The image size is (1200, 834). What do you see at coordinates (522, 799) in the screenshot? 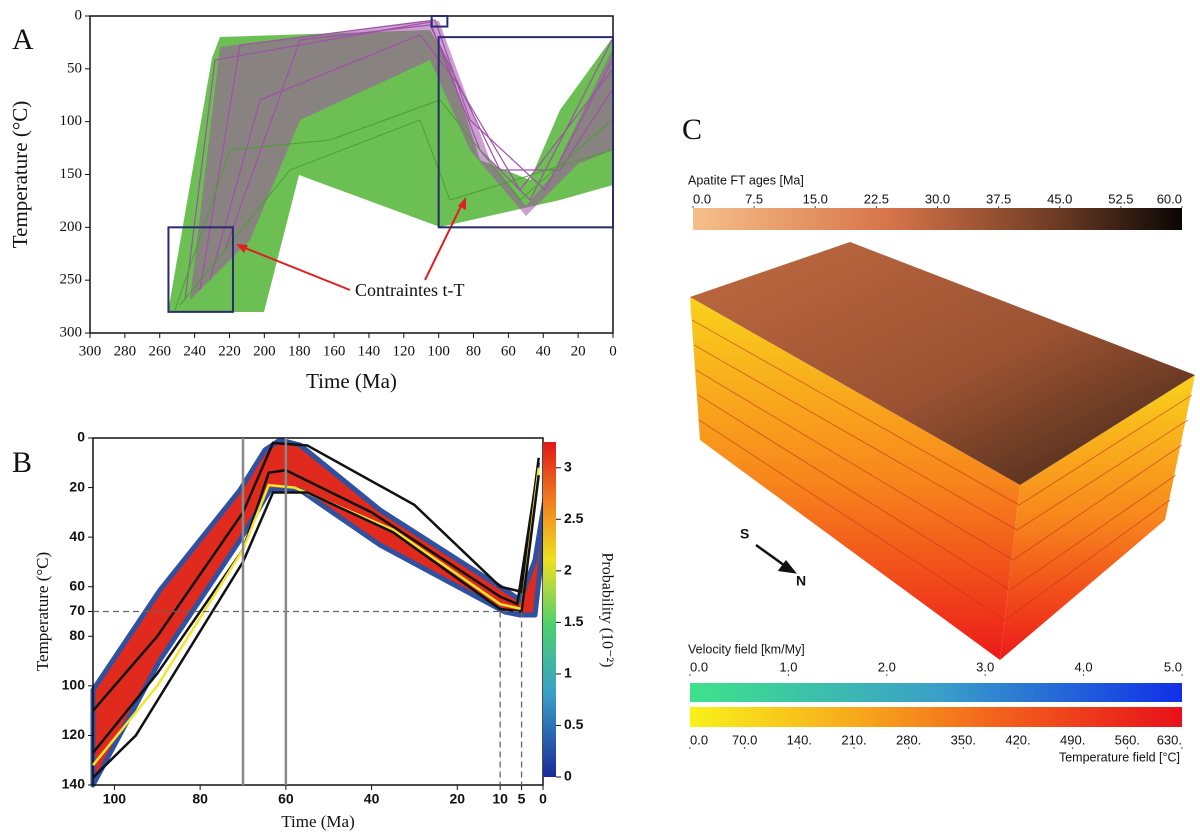
I see `x-tick-label: 5` at bounding box center [522, 799].